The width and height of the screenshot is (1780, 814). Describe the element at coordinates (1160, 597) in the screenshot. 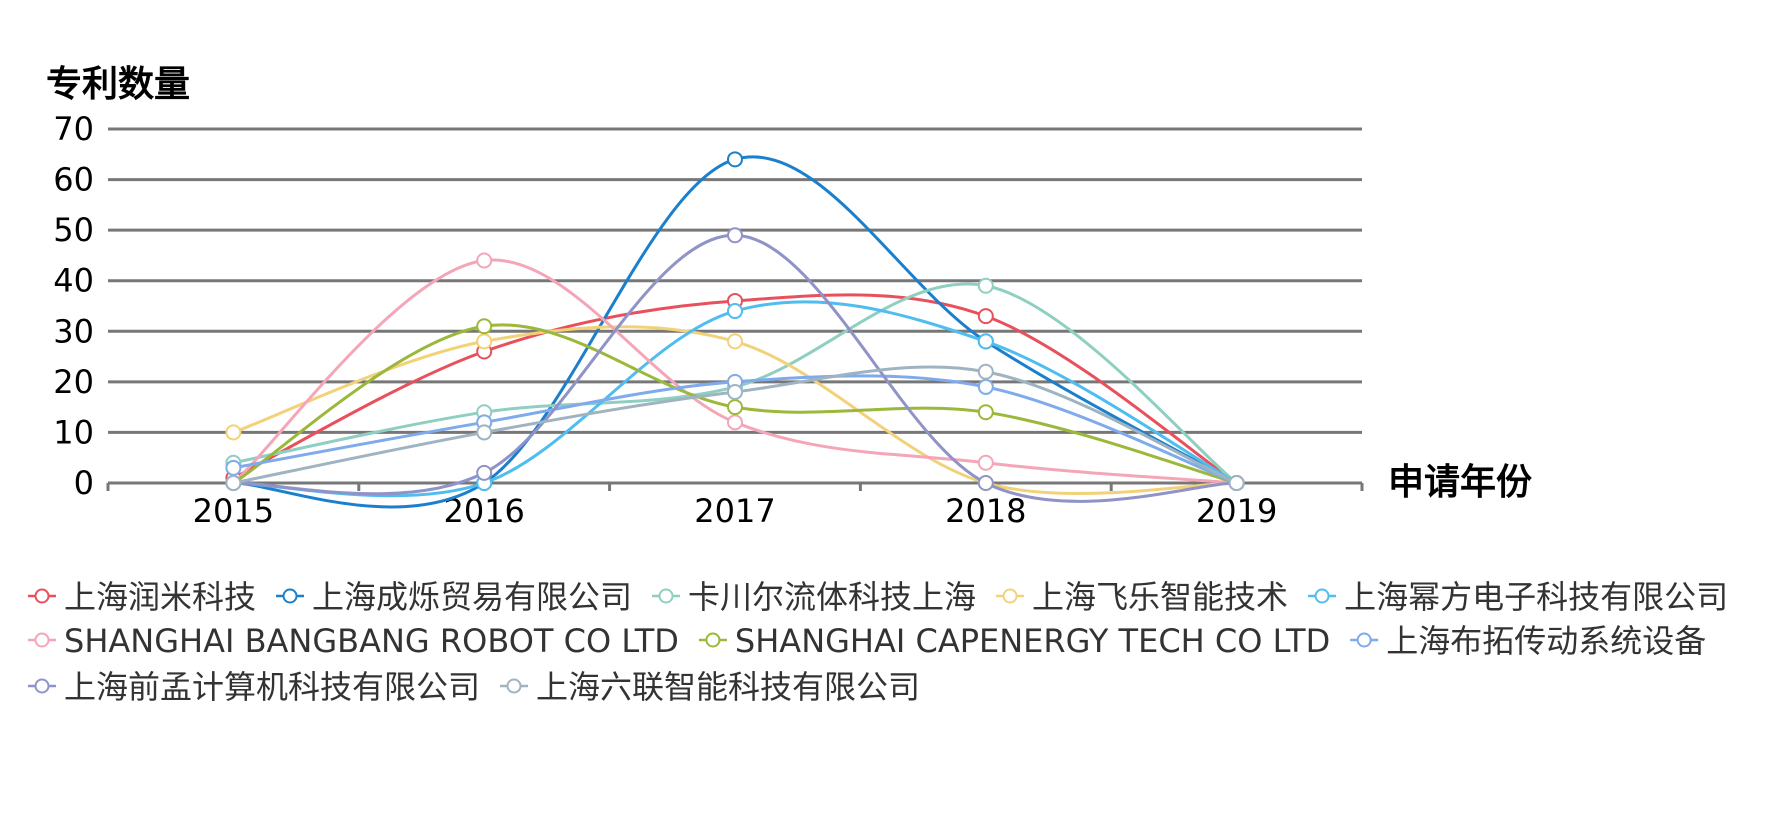

I see `legend-label: 上海飞乐智能技术` at that location.